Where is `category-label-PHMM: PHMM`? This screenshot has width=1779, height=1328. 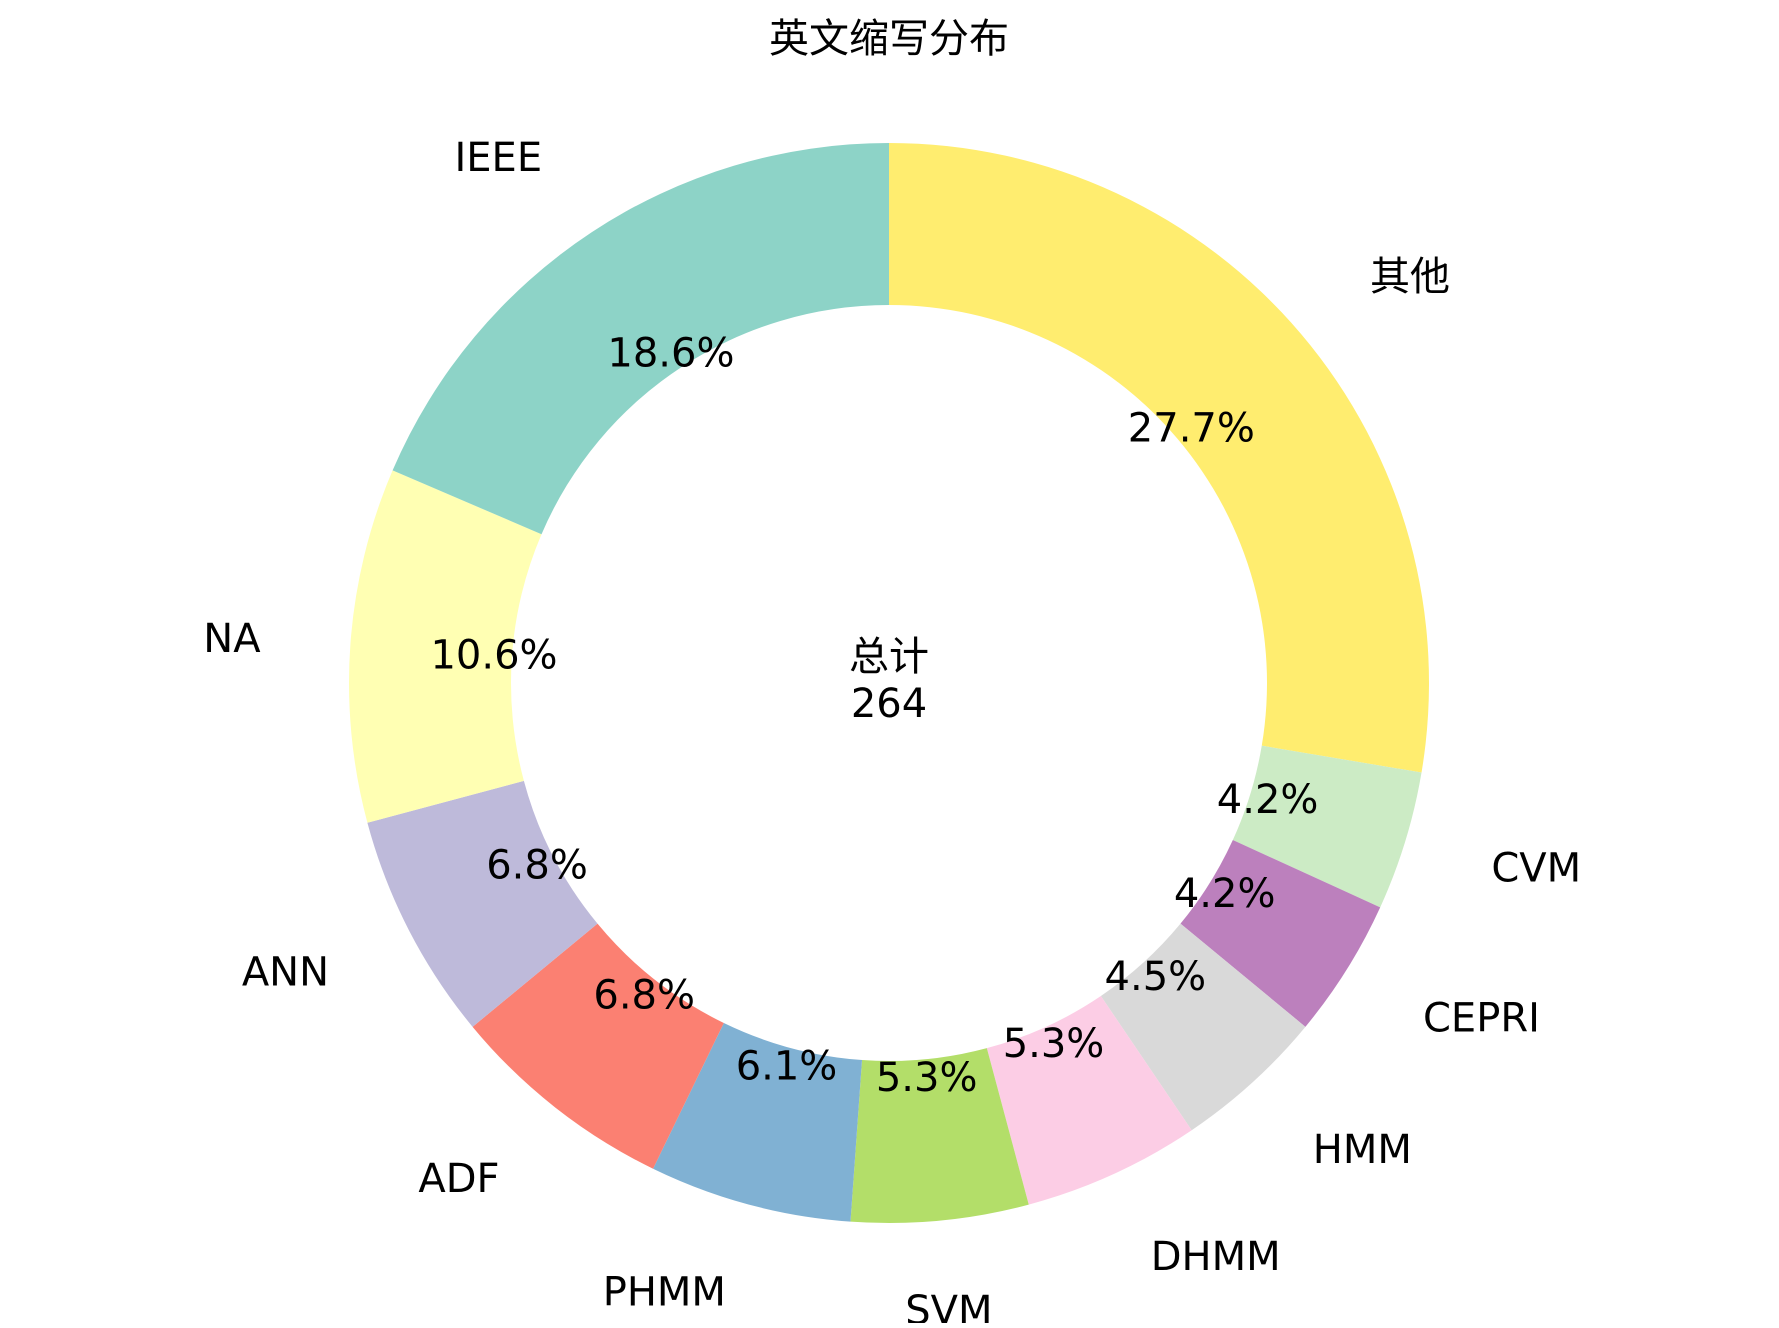
category-label-PHMM: PHMM is located at coordinates (664, 1293).